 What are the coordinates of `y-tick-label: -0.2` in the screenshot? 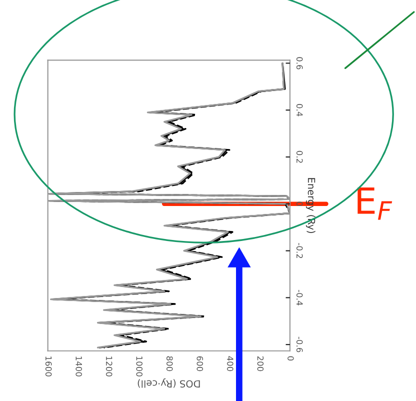 It's located at (299, 250).